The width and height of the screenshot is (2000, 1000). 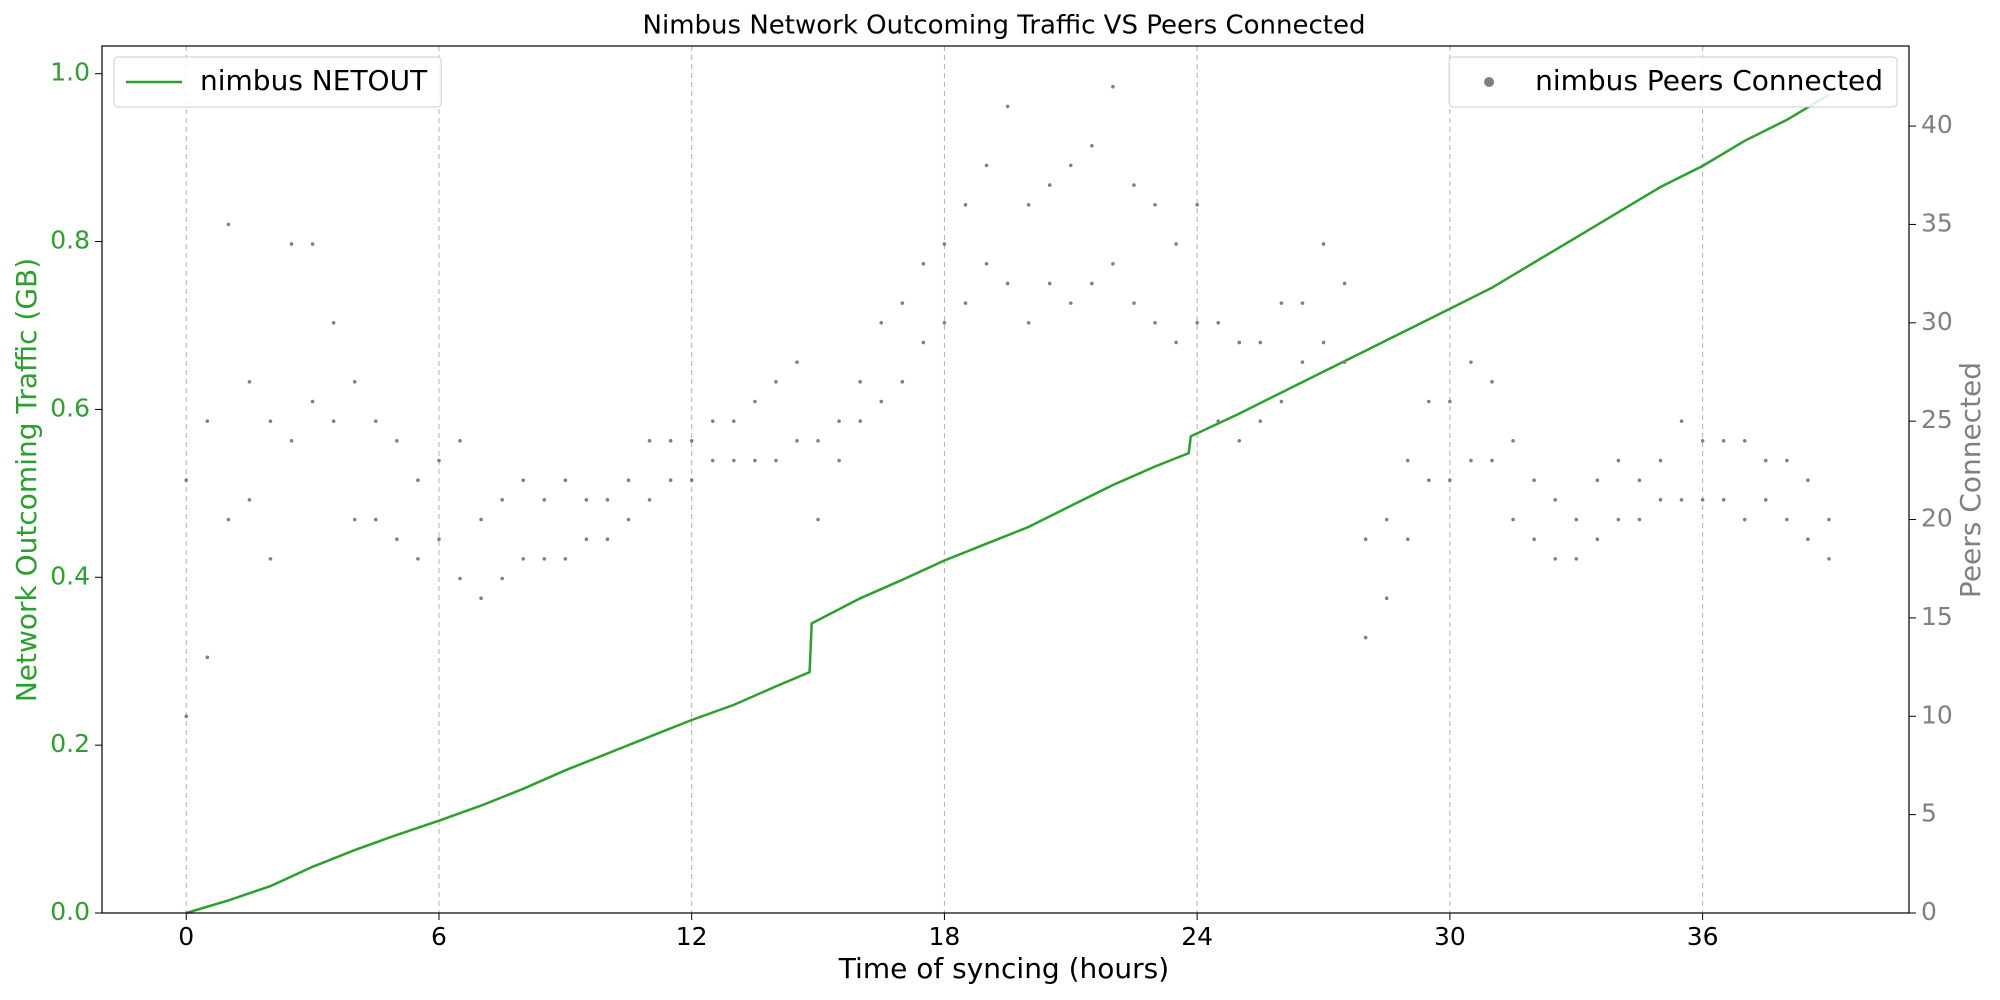 I want to click on y-tick-label: 0.0, so click(x=70, y=911).